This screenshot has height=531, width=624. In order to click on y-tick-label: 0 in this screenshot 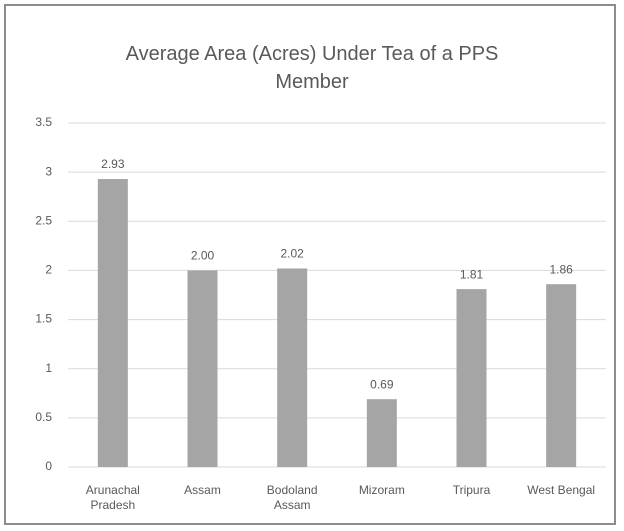, I will do `click(48, 466)`.